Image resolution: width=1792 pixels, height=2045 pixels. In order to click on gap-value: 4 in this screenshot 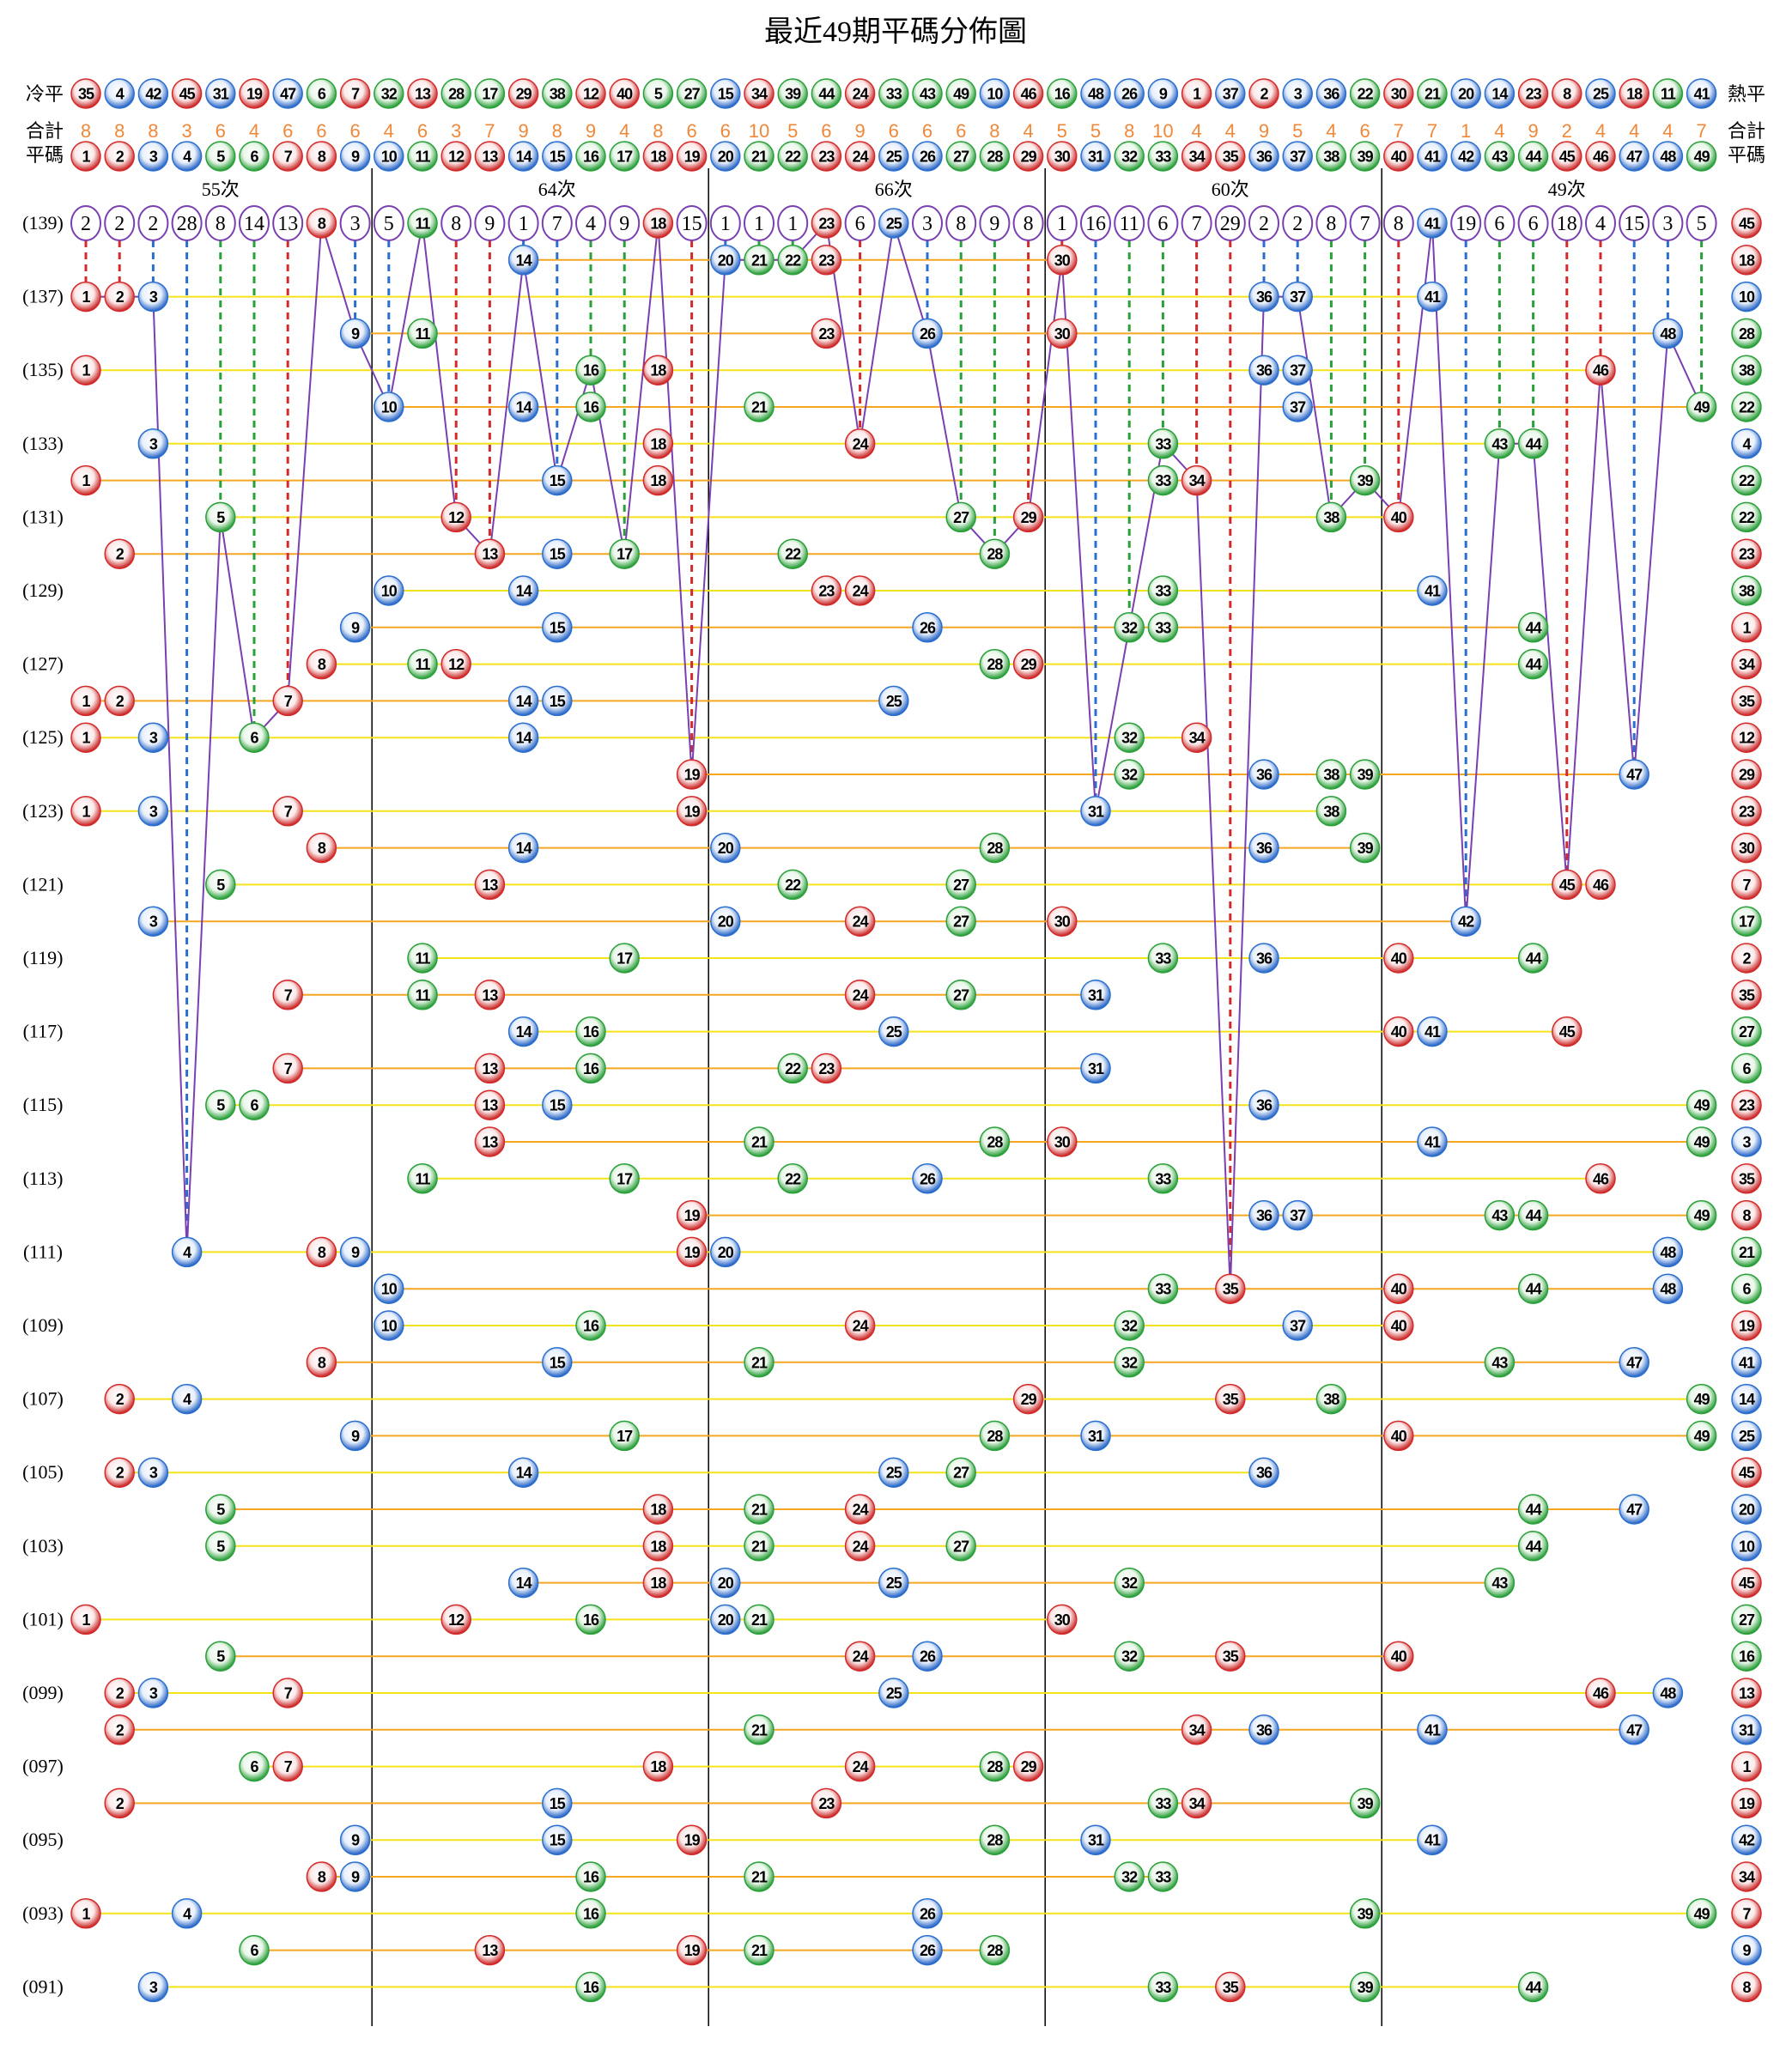, I will do `click(1600, 224)`.